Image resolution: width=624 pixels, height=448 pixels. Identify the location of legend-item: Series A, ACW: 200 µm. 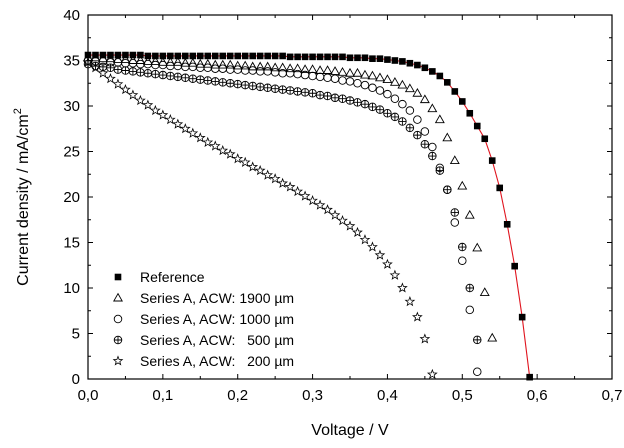
(203, 361).